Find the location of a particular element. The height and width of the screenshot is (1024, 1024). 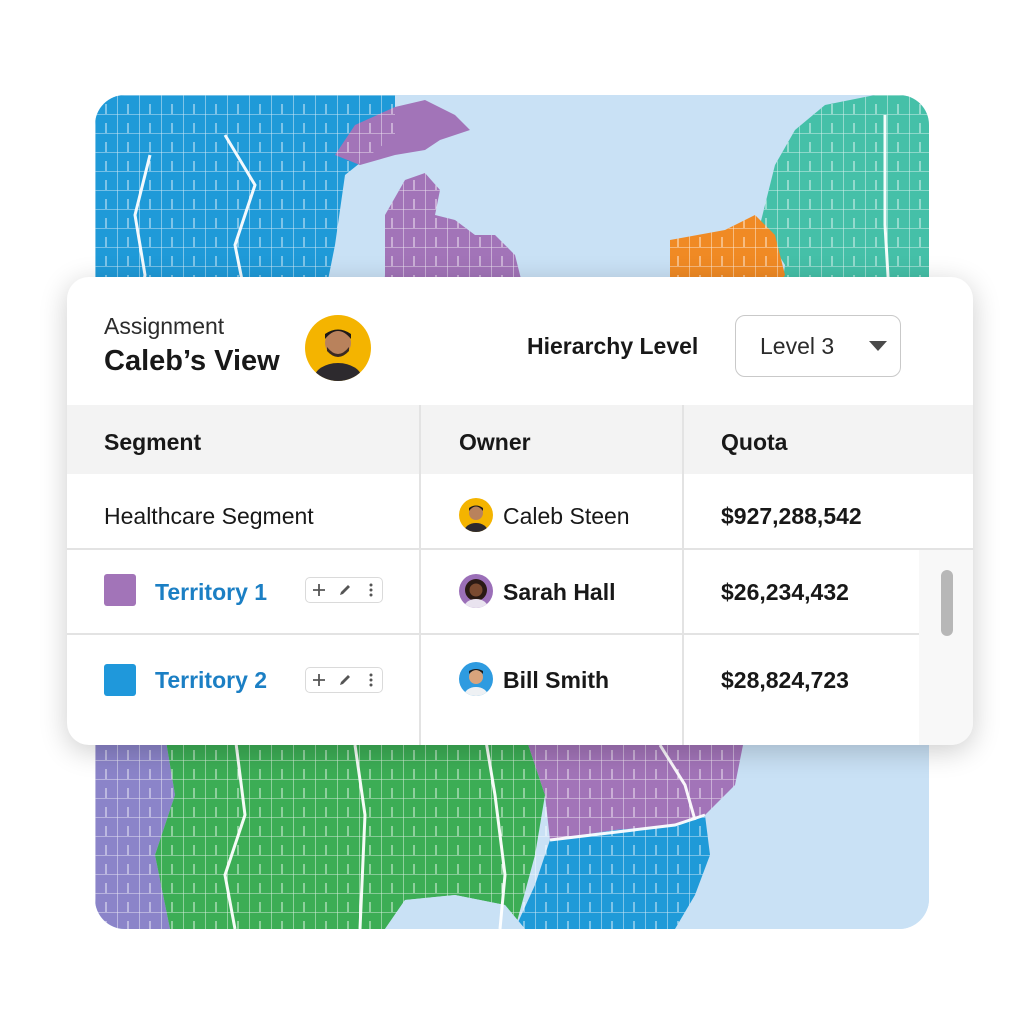

territory-link: Territory 1 is located at coordinates (211, 592).